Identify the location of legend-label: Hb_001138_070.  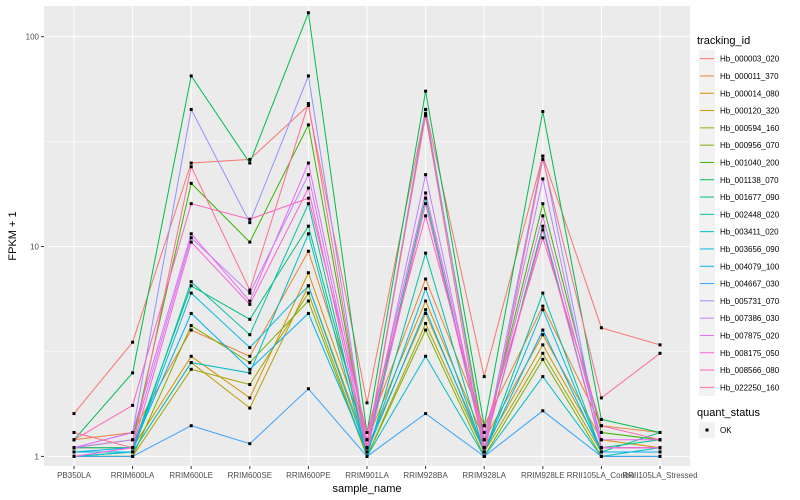
(749, 180).